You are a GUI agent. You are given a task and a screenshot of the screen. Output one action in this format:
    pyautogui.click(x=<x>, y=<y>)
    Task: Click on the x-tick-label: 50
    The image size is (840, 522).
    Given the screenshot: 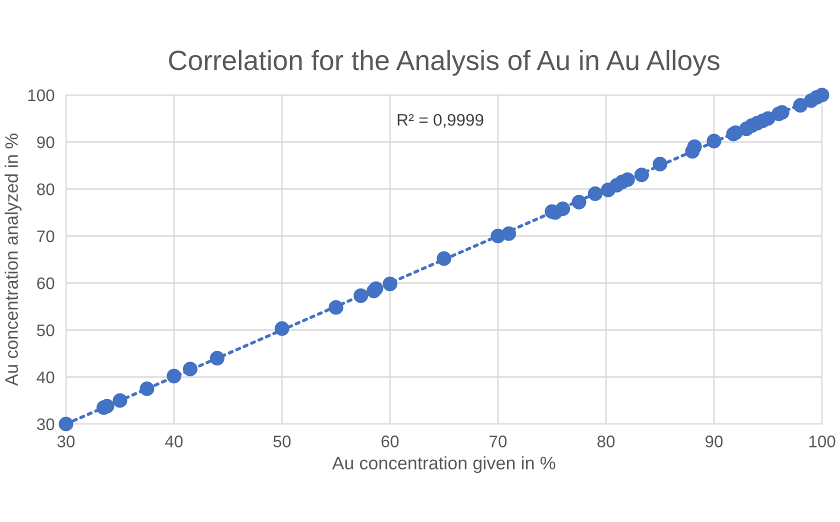 What is the action you would take?
    pyautogui.click(x=282, y=442)
    